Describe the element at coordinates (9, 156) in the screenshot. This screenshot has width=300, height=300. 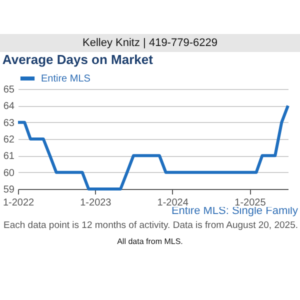
I see `y-tick-label: 61` at that location.